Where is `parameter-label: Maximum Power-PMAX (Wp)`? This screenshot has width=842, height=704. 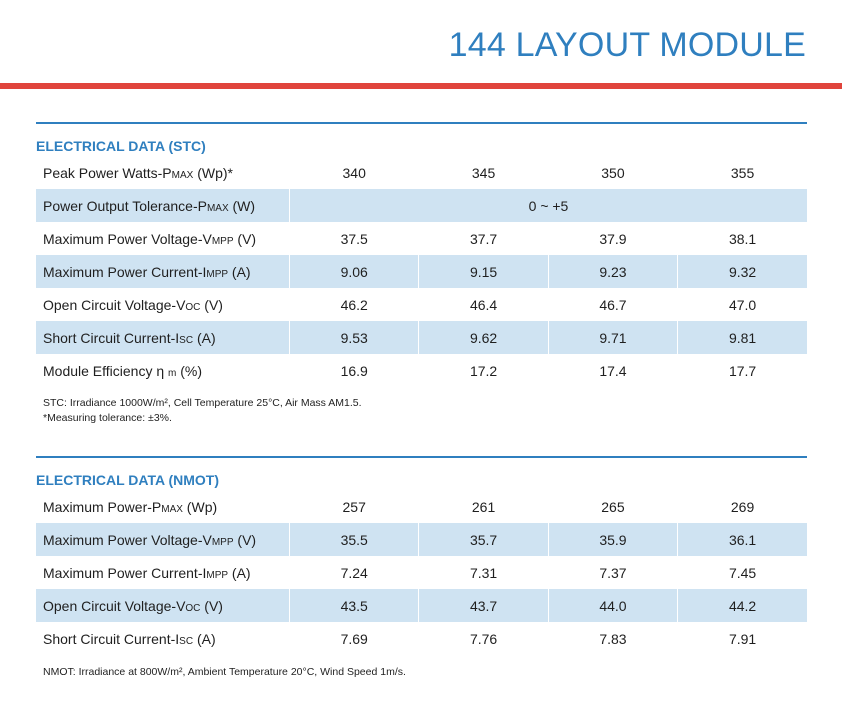
parameter-label: Maximum Power-PMAX (Wp) is located at coordinates (163, 506).